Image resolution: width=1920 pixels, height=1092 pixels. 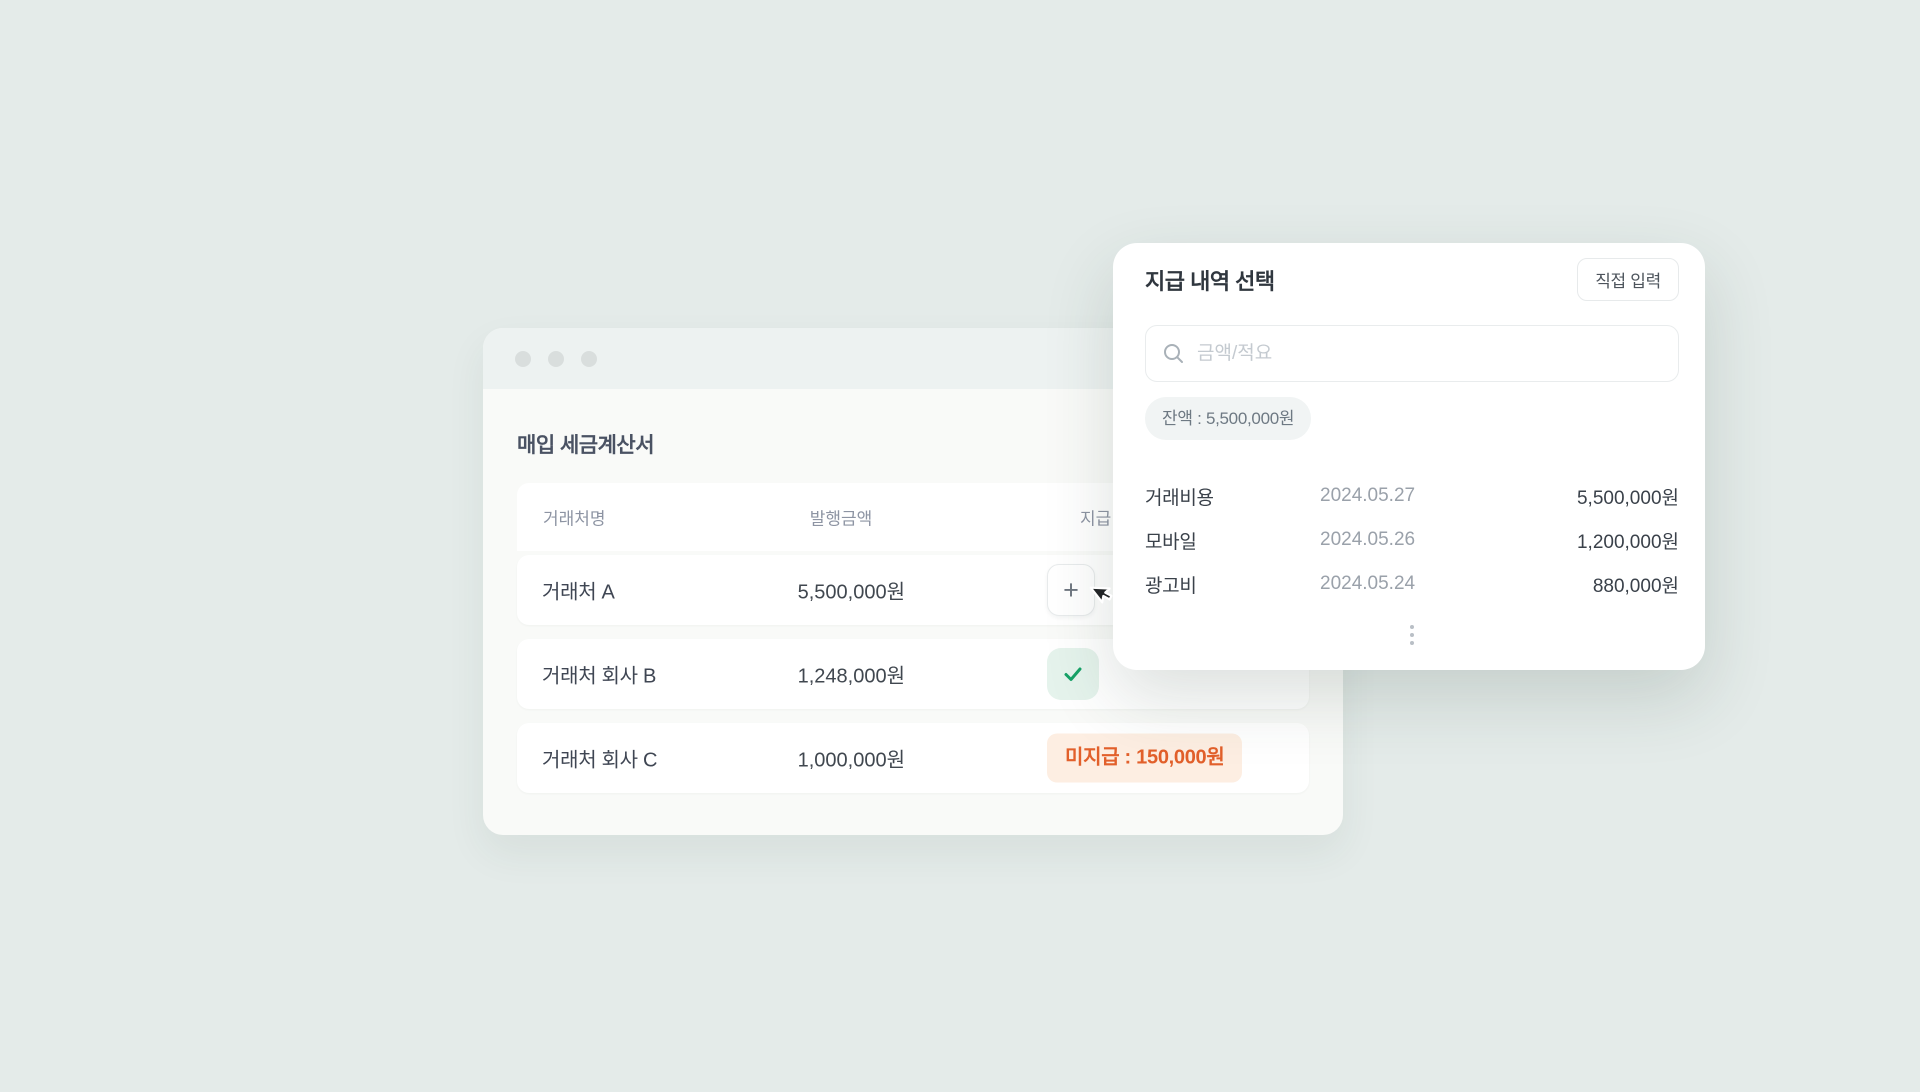 I want to click on popup-title: 지급 내역 선택, so click(x=1210, y=281).